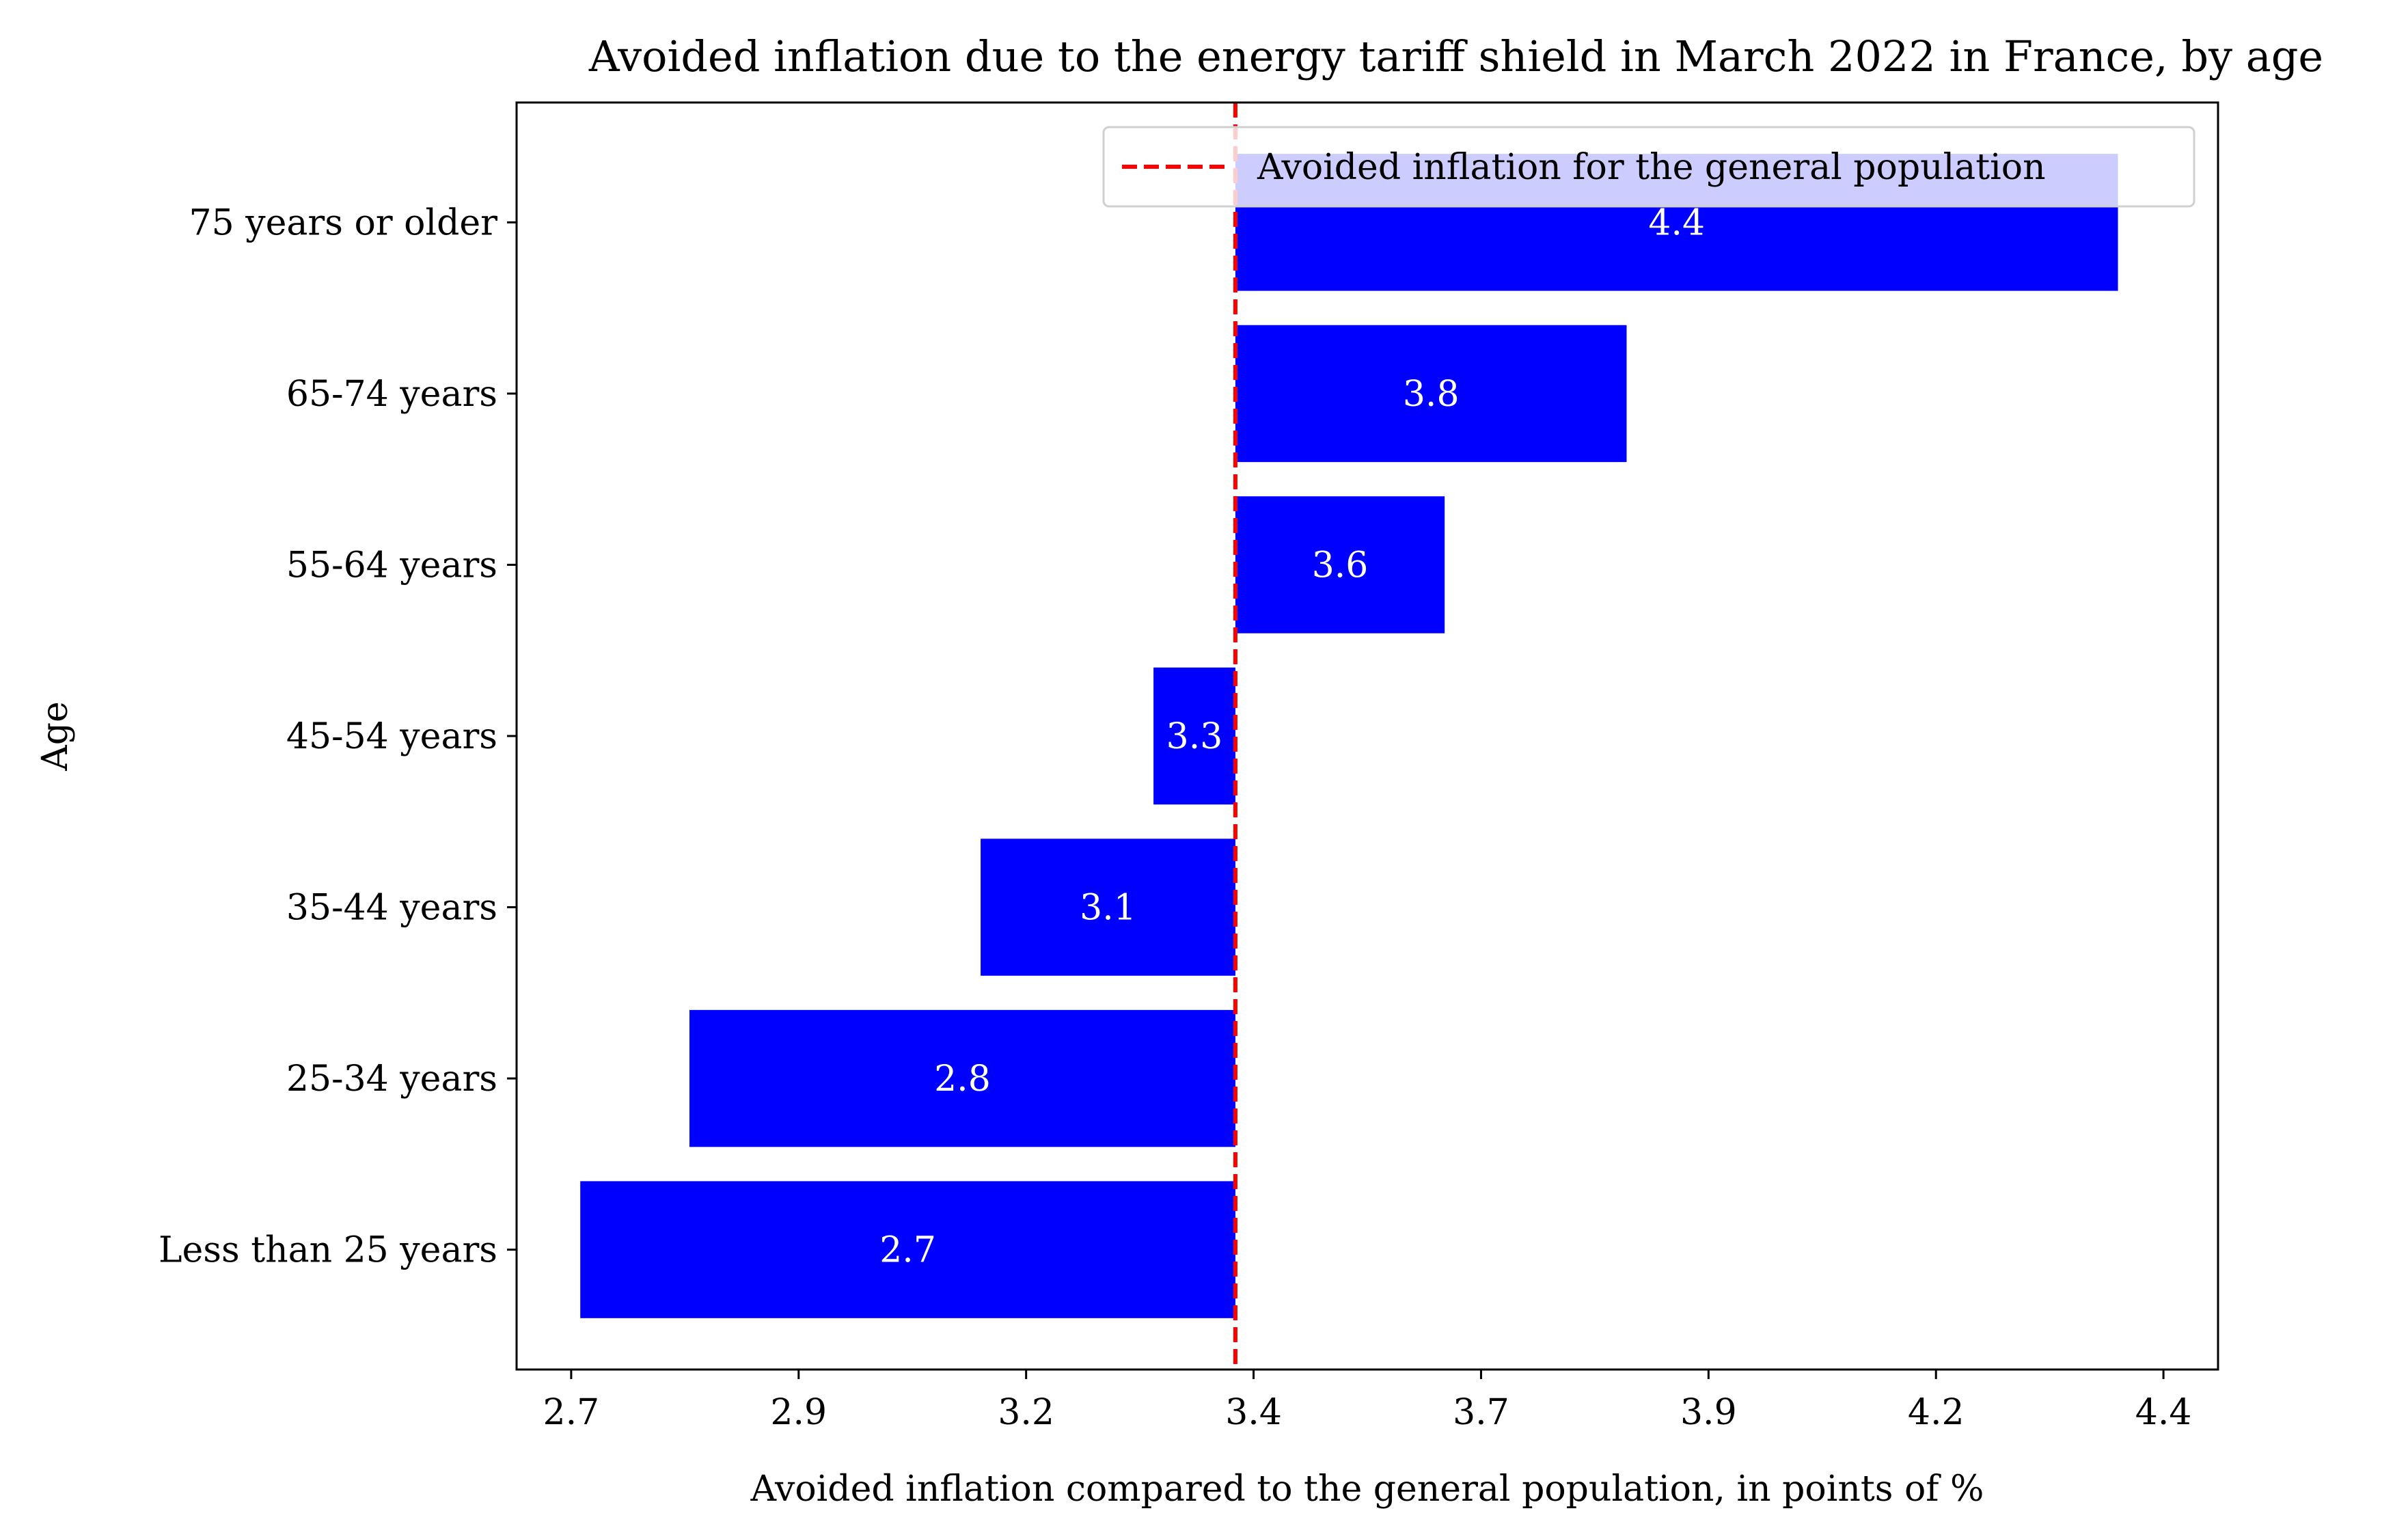  I want to click on y-tick-label: 45-54 years, so click(392, 736).